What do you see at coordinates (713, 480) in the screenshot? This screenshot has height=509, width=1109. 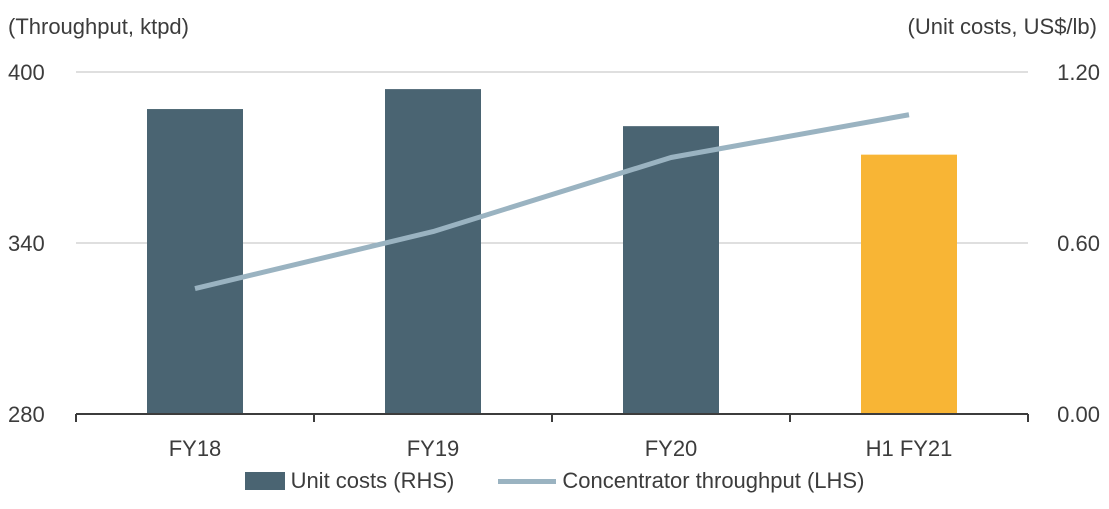 I see `legend-label-throughput: Concentrator throughput (LHS)` at bounding box center [713, 480].